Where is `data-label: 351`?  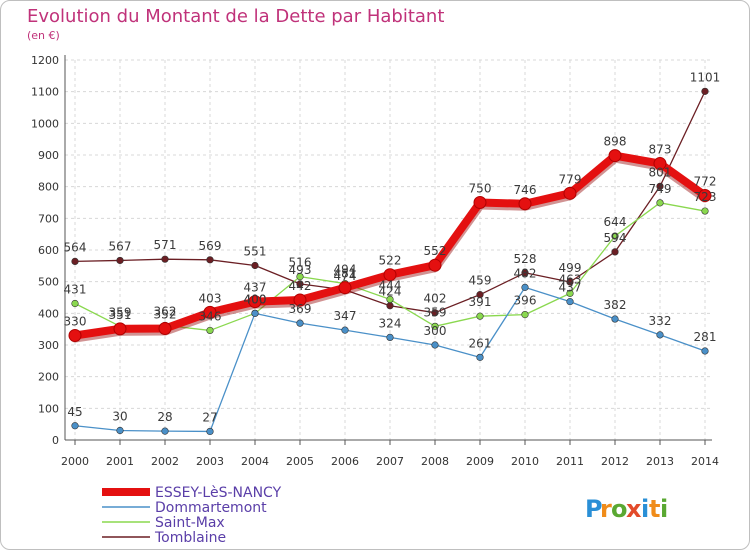 data-label: 351 is located at coordinates (120, 315).